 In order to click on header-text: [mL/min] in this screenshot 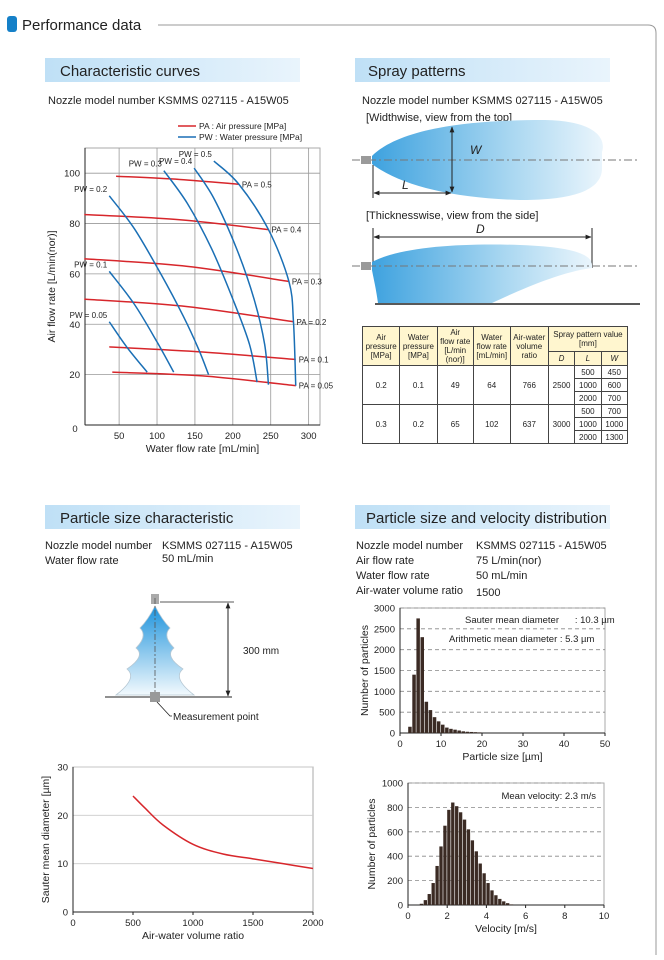, I will do `click(492, 355)`.